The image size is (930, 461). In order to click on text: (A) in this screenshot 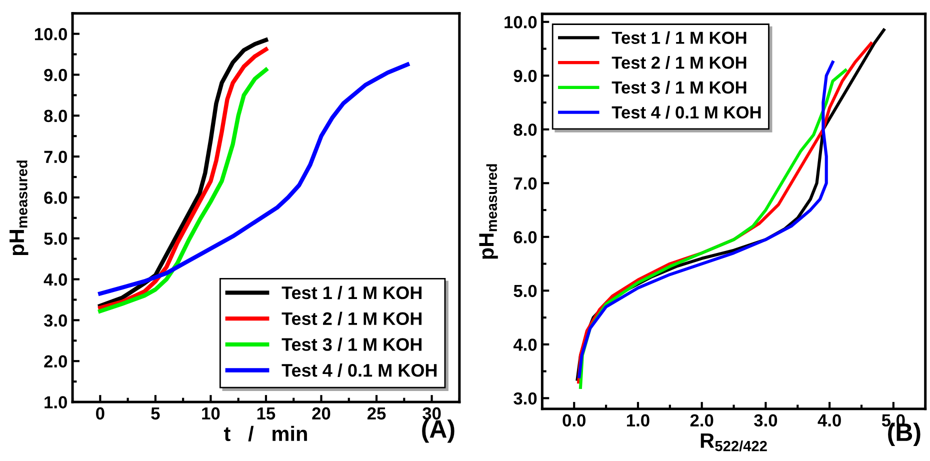, I will do `click(438, 431)`.